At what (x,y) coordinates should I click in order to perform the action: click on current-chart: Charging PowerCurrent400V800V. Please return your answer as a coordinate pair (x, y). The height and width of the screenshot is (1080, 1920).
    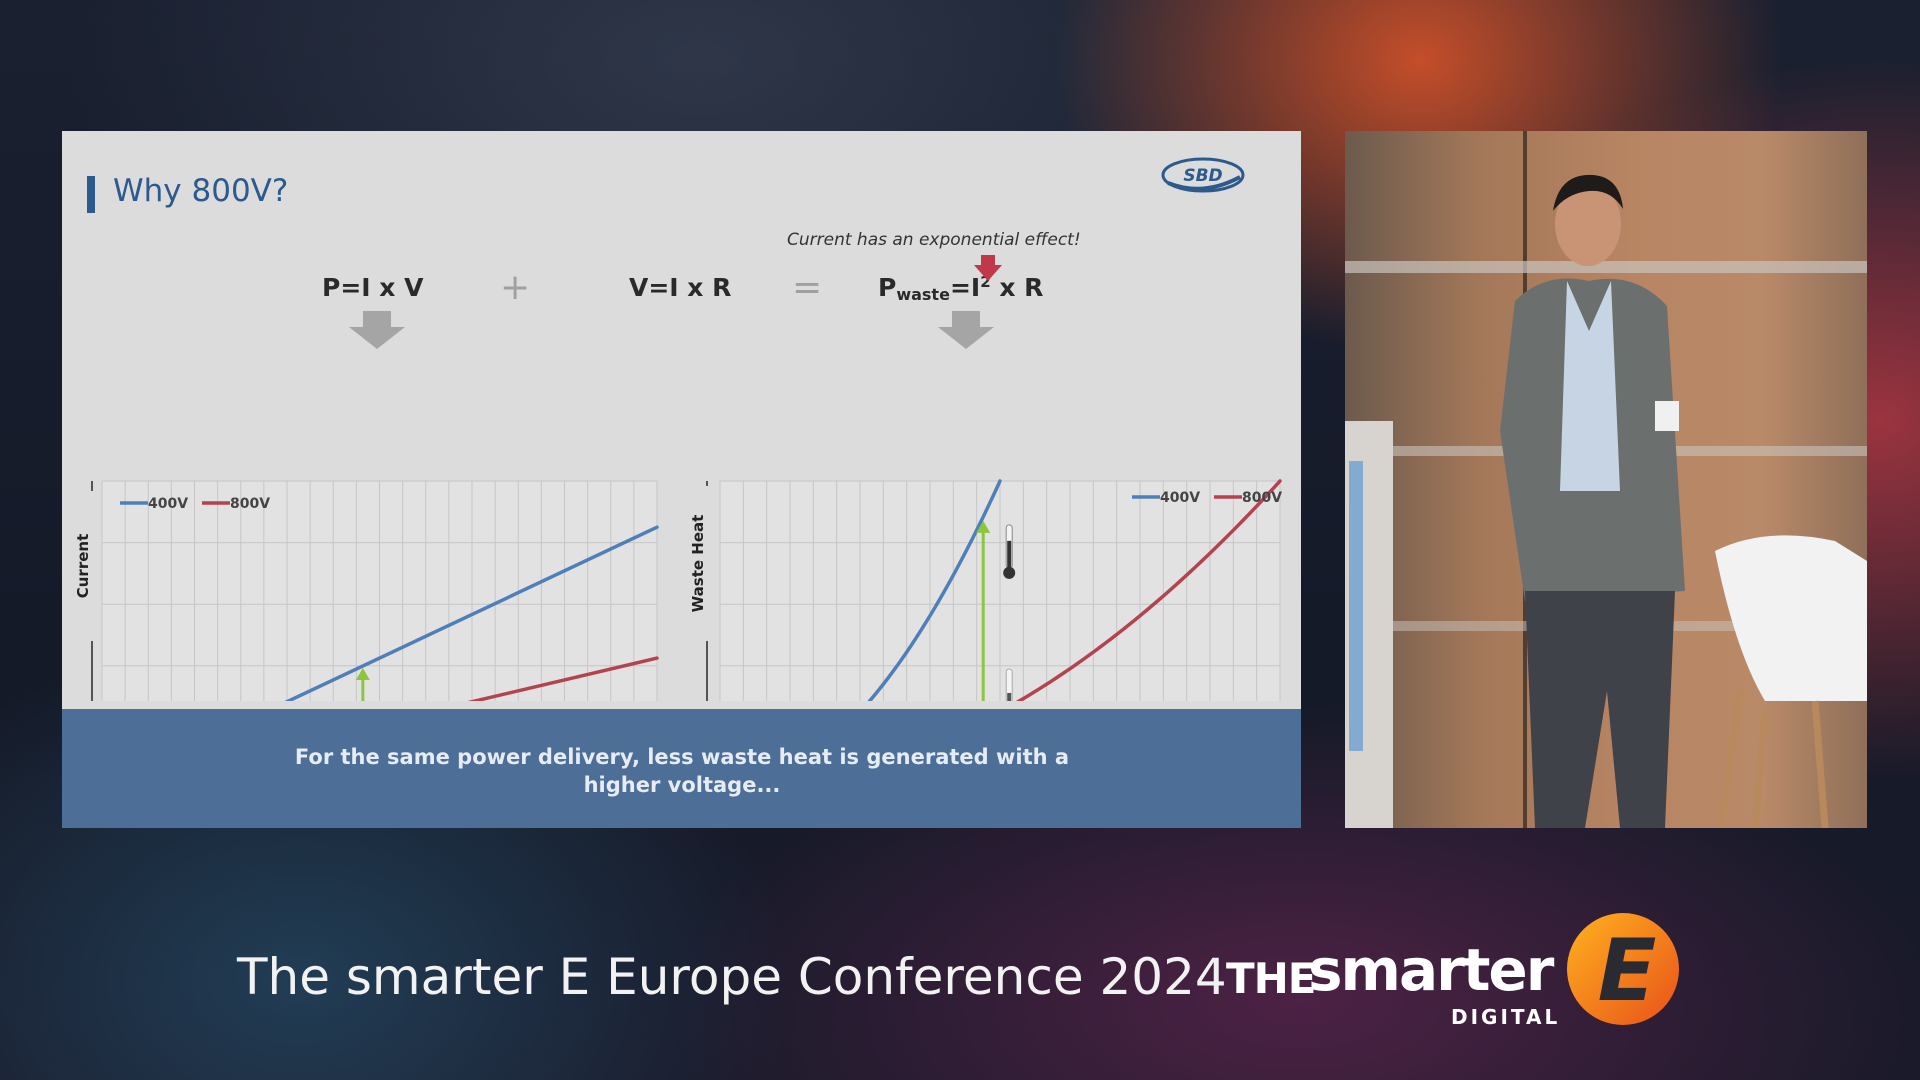
    Looking at the image, I should click on (366, 590).